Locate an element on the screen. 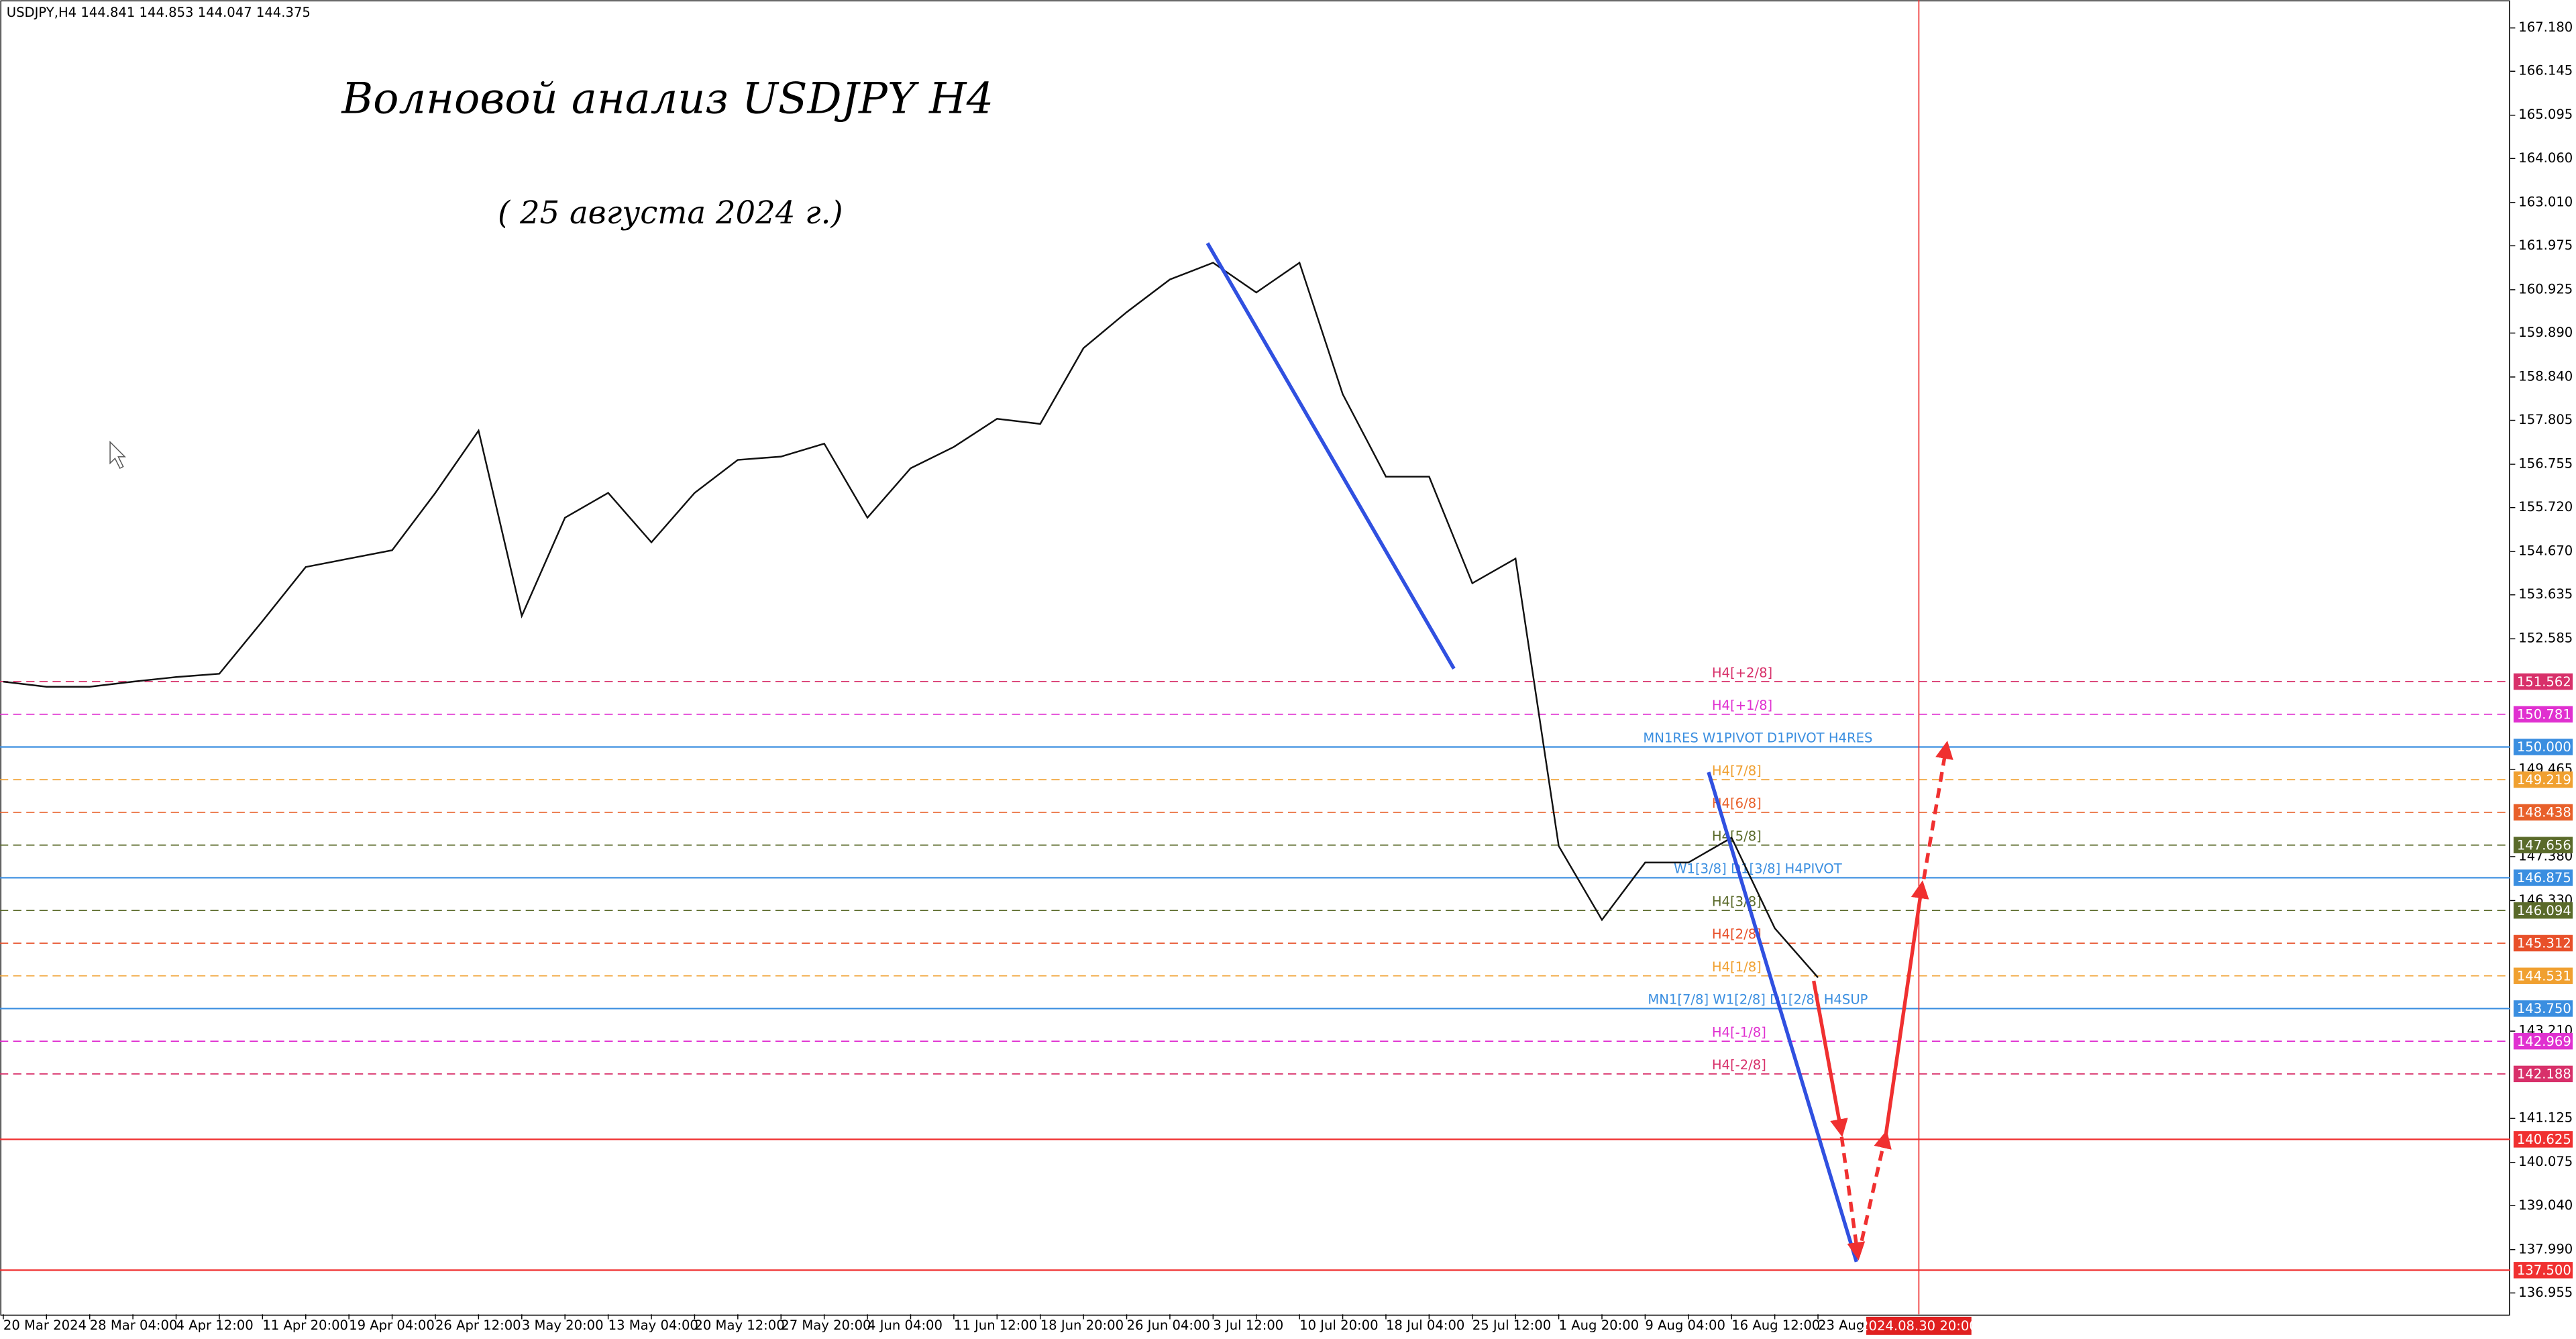  level-name: W1[3/8] D1[3/8] H4PIVOT is located at coordinates (1758, 869).